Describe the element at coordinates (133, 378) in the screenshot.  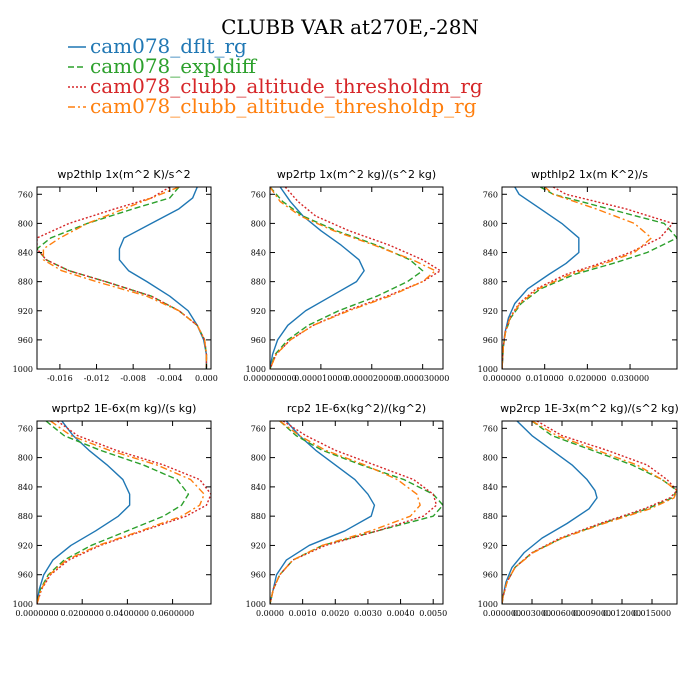
I see `x-tick-label: -0.008` at that location.